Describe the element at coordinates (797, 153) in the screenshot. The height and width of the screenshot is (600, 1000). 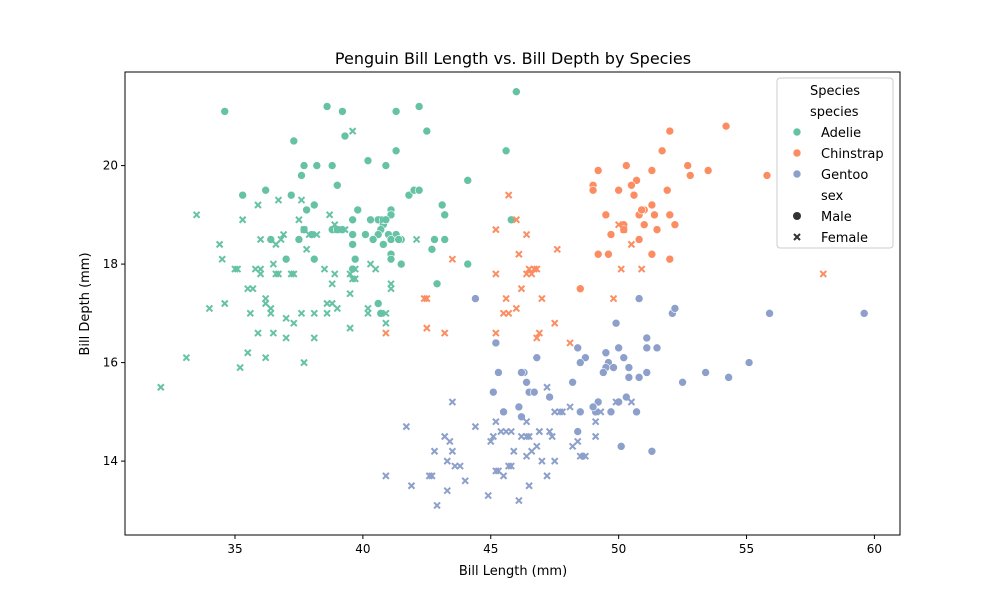
I see `legend-marker-chinstrap` at that location.